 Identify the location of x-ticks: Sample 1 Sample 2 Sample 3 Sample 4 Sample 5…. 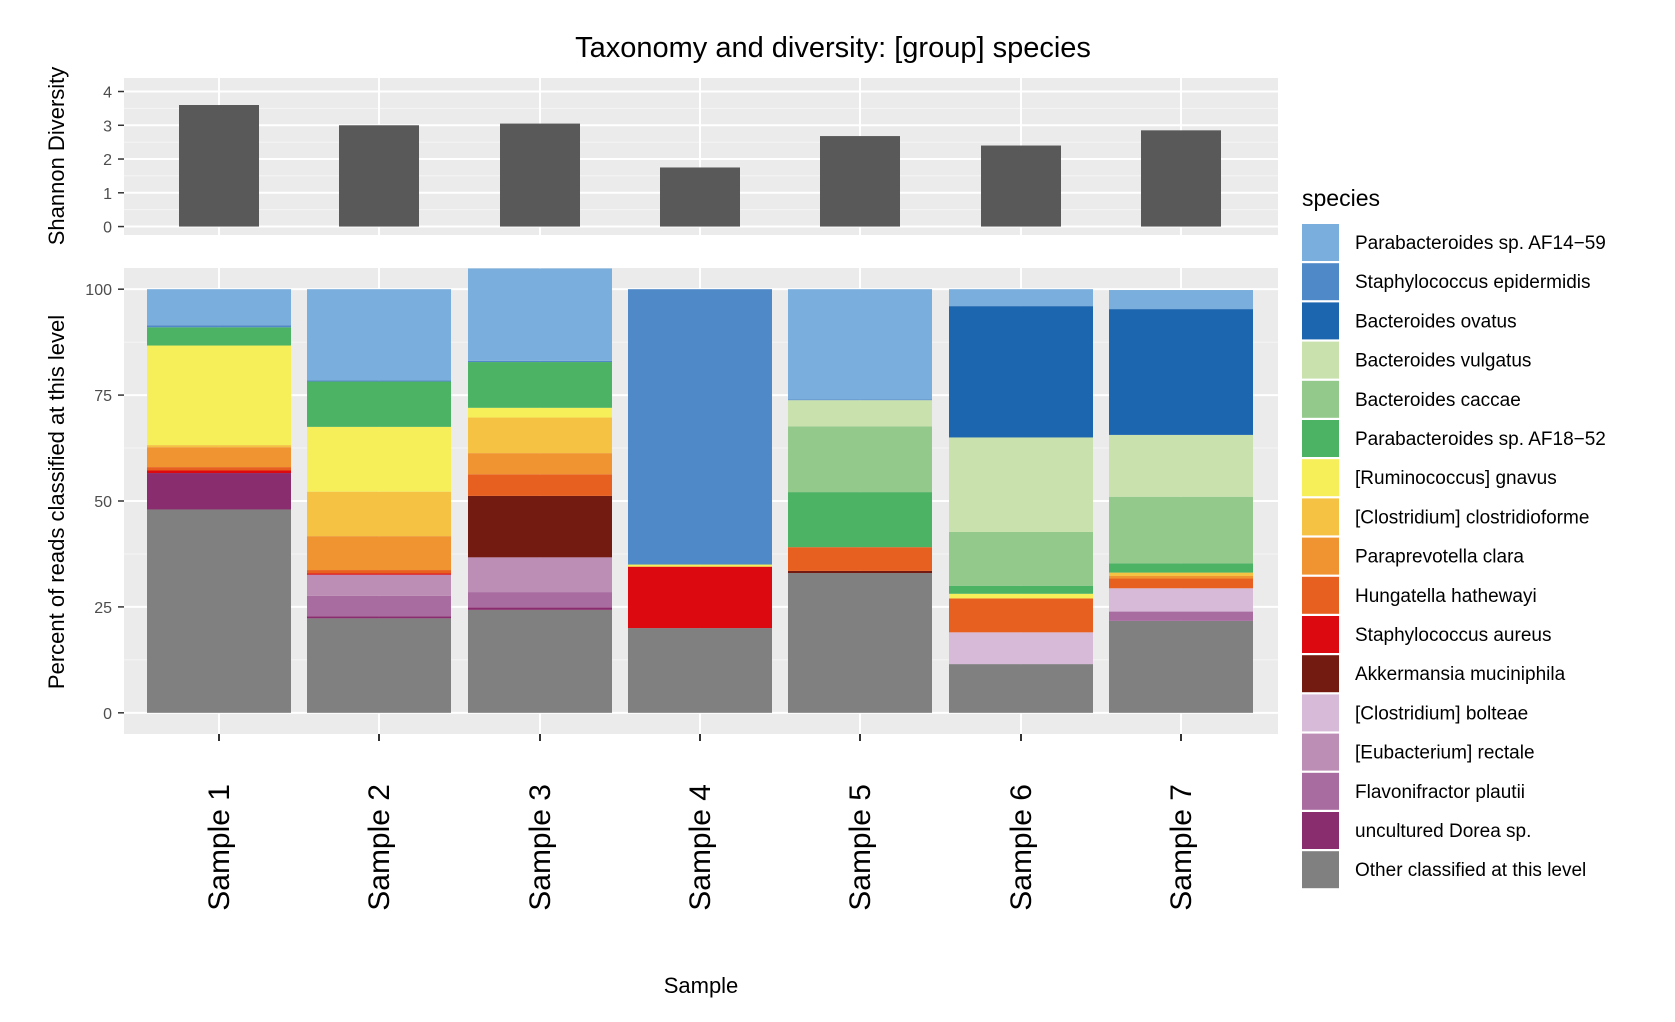
(700, 822).